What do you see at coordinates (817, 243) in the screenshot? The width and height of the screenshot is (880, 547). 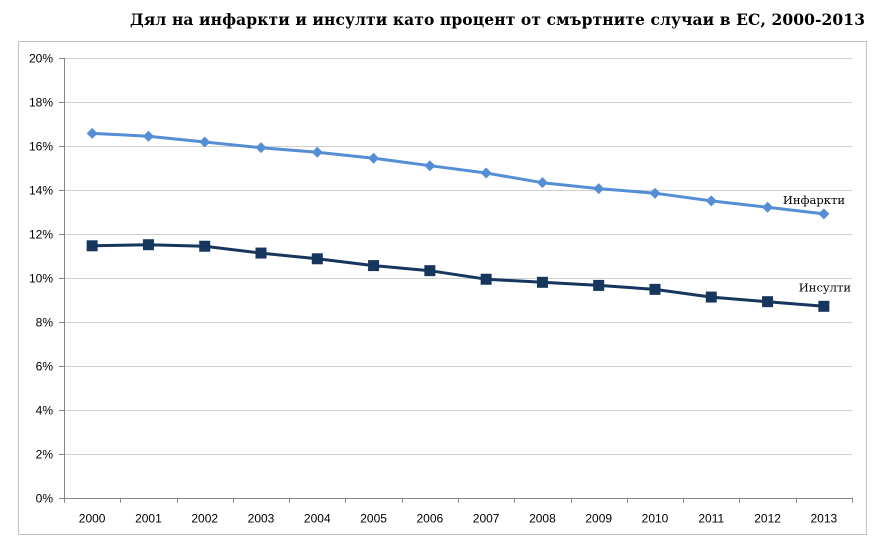 I see `series-labels: Инфаркти Инсулти` at bounding box center [817, 243].